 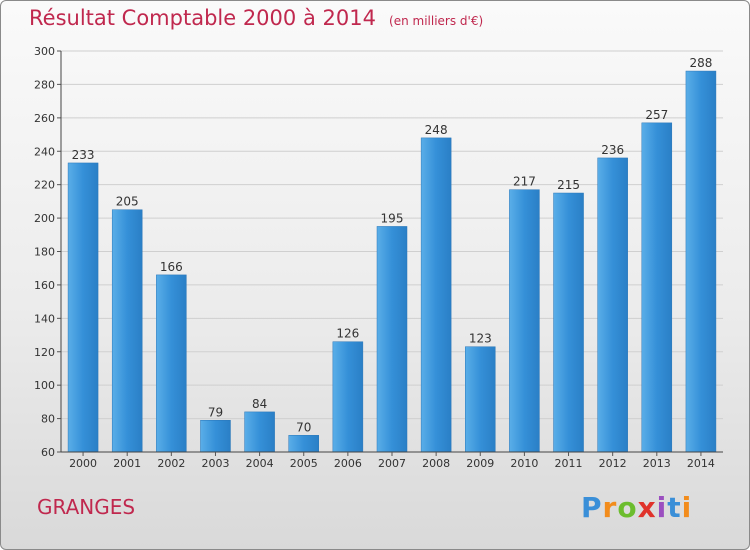 What do you see at coordinates (627, 507) in the screenshot?
I see `logo-letter: o` at bounding box center [627, 507].